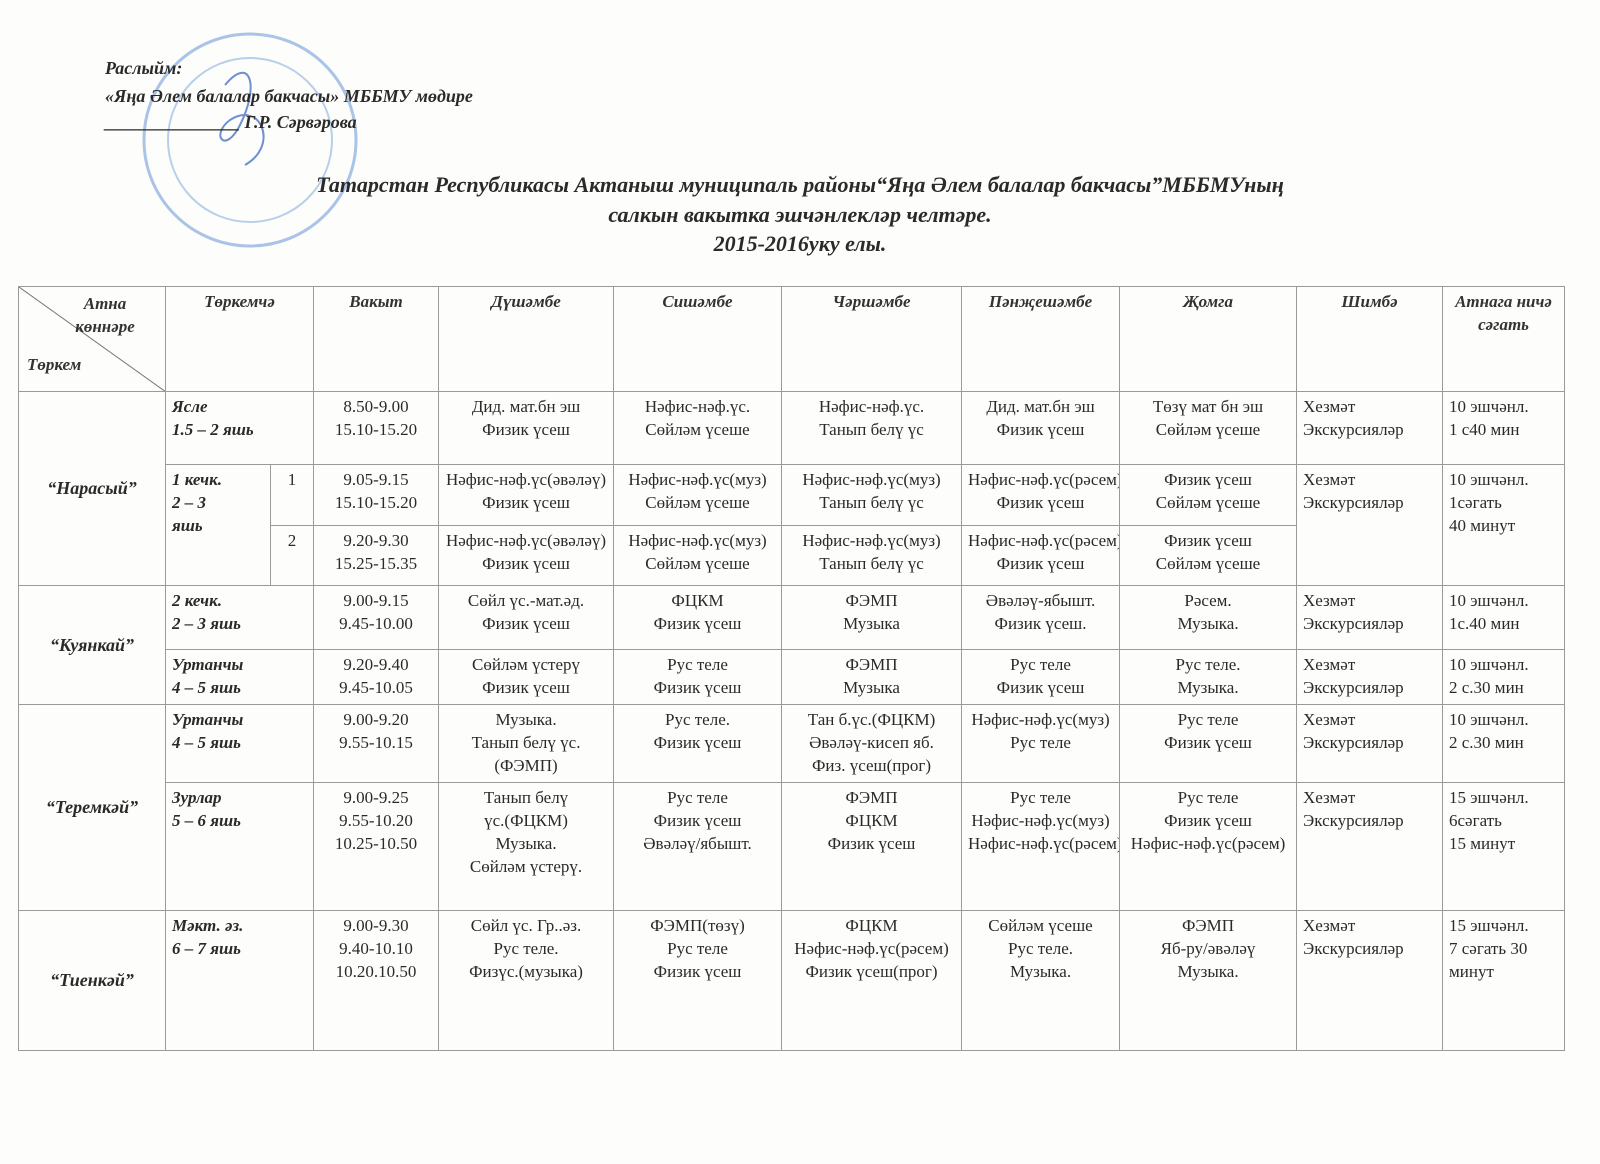 The width and height of the screenshot is (1600, 1164). What do you see at coordinates (1208, 428) in the screenshot?
I see `day-cell: Төзү мат бн эш Сөйләм үсеше` at bounding box center [1208, 428].